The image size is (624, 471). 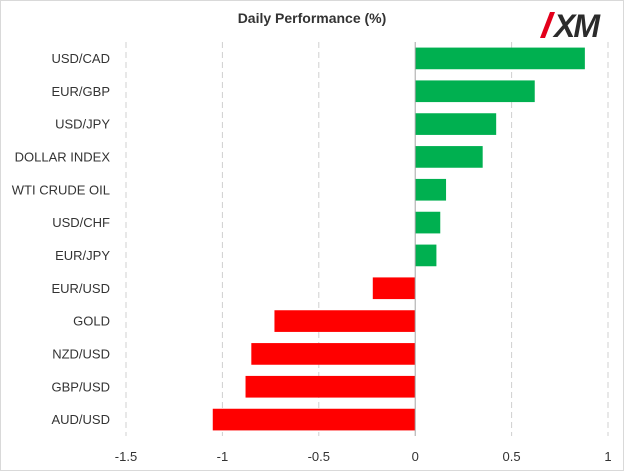 What do you see at coordinates (81, 222) in the screenshot?
I see `category-label: USD/CHF` at bounding box center [81, 222].